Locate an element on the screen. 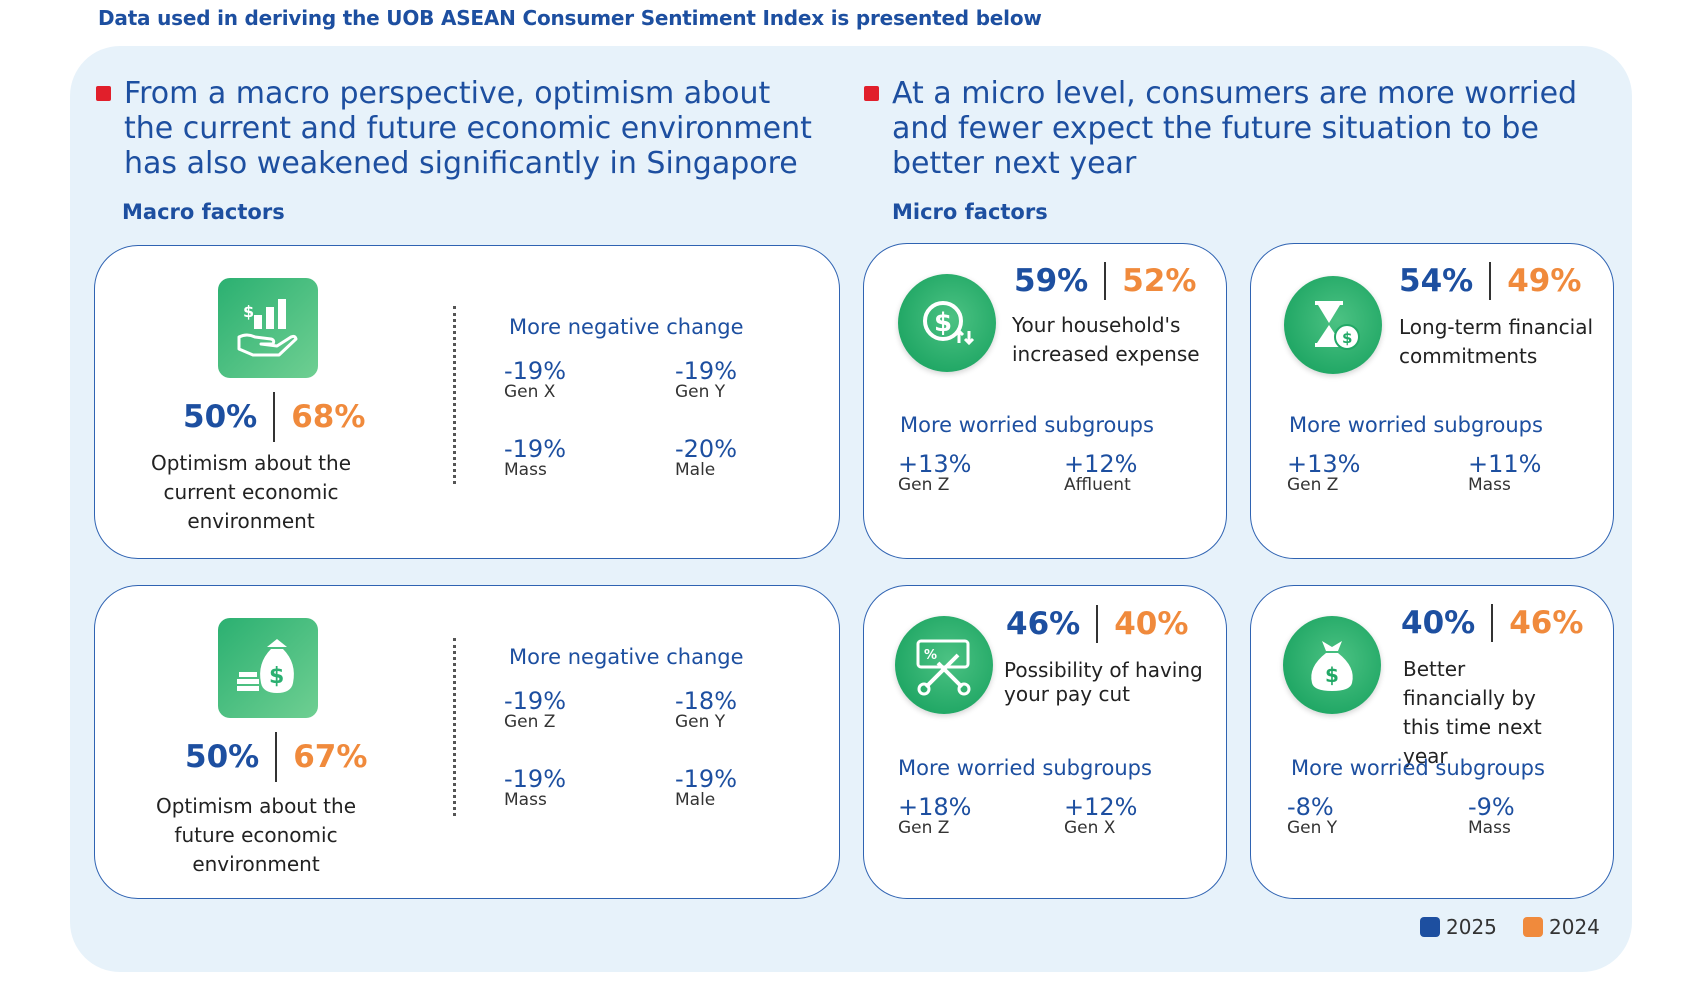 This screenshot has height=989, width=1696. stat-item: -19% Male is located at coordinates (706, 788).